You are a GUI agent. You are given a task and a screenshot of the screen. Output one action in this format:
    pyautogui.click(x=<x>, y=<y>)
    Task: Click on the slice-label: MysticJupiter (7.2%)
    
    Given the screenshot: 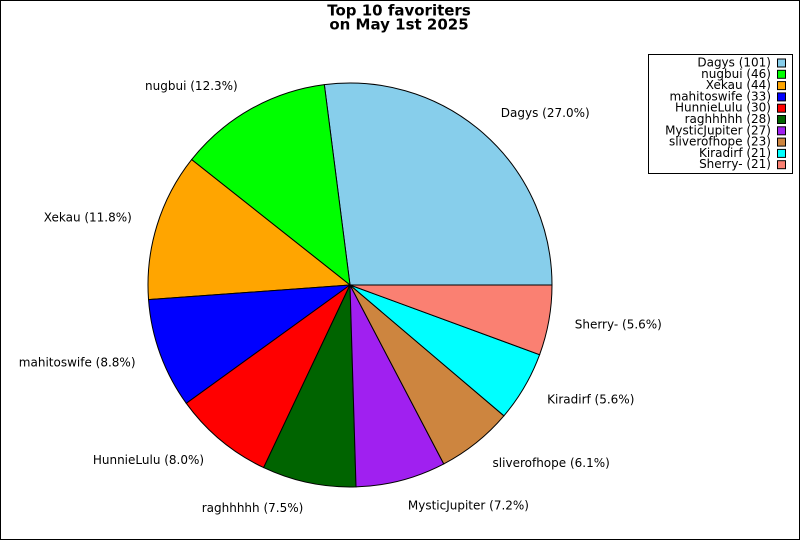 What is the action you would take?
    pyautogui.click(x=468, y=505)
    